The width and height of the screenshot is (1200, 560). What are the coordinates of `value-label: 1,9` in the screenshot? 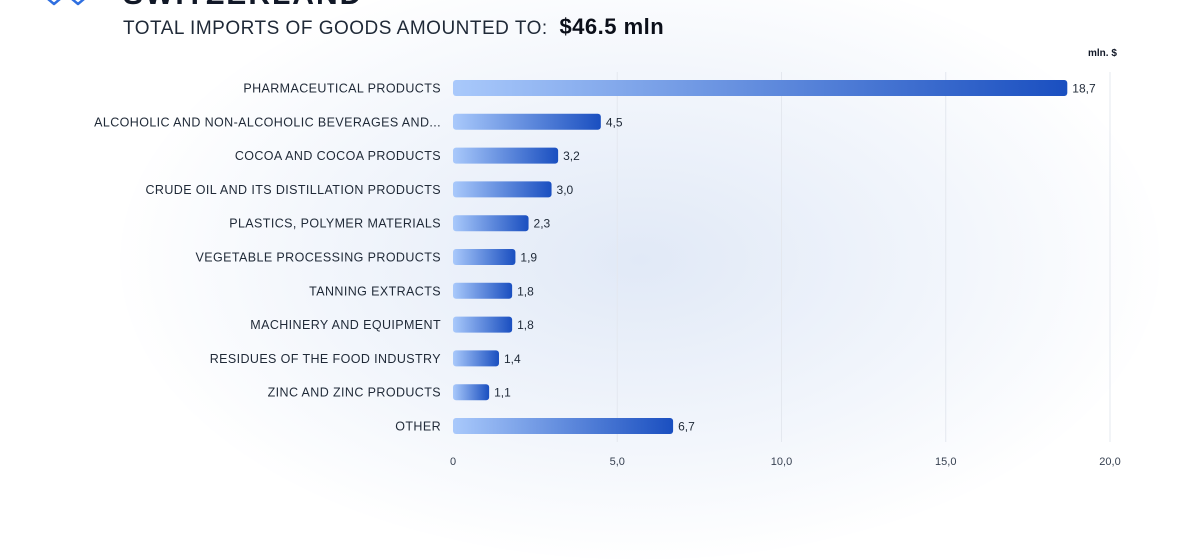 It's located at (528, 258).